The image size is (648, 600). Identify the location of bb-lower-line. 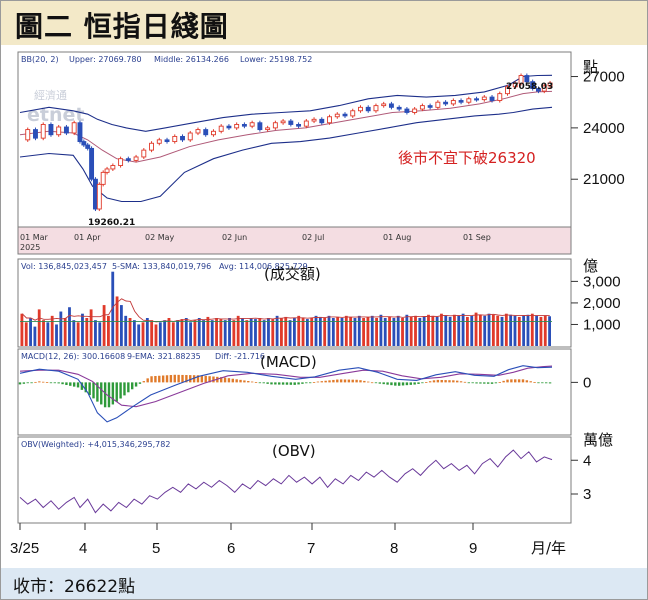
(286, 154).